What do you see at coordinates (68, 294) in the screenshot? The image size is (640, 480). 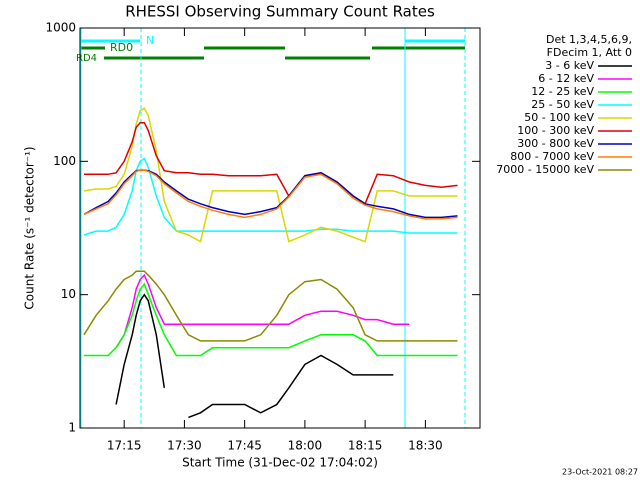 I see `y-tick-label: 10` at bounding box center [68, 294].